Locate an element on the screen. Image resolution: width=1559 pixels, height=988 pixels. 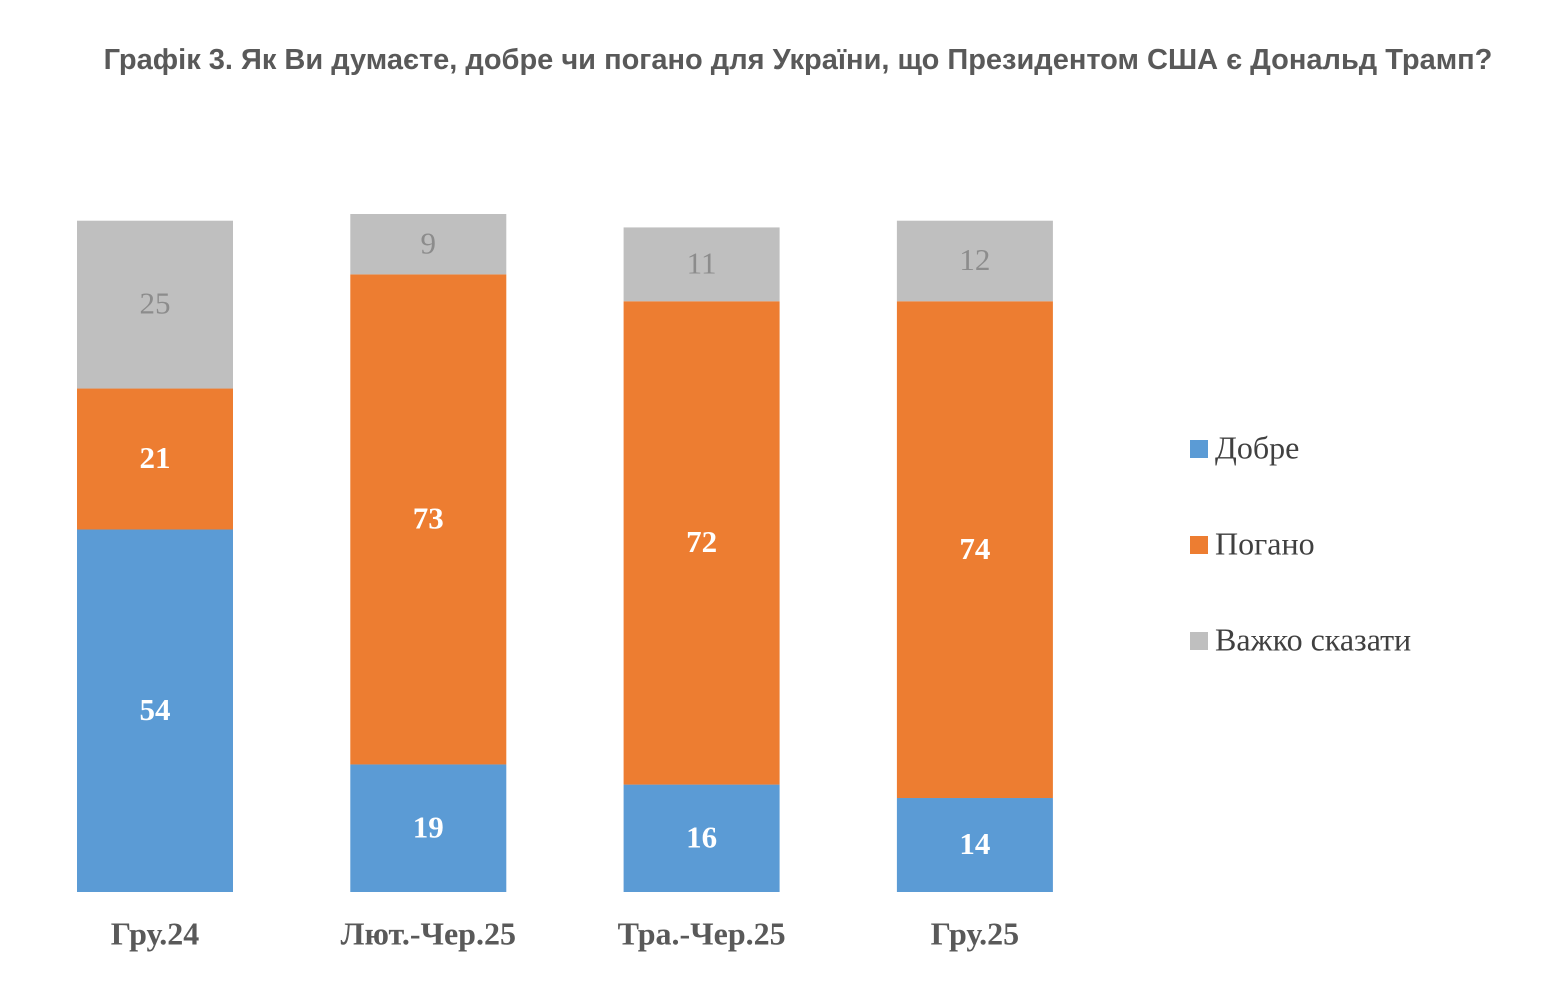
value-label: 73 is located at coordinates (428, 518).